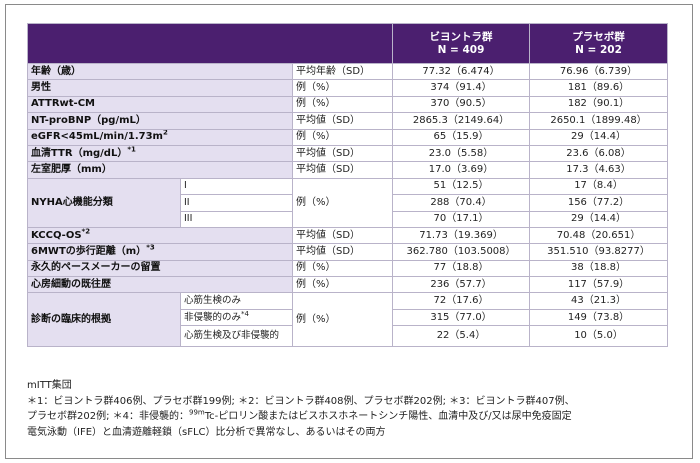  I want to click on row-sublabel: II, so click(236, 203).